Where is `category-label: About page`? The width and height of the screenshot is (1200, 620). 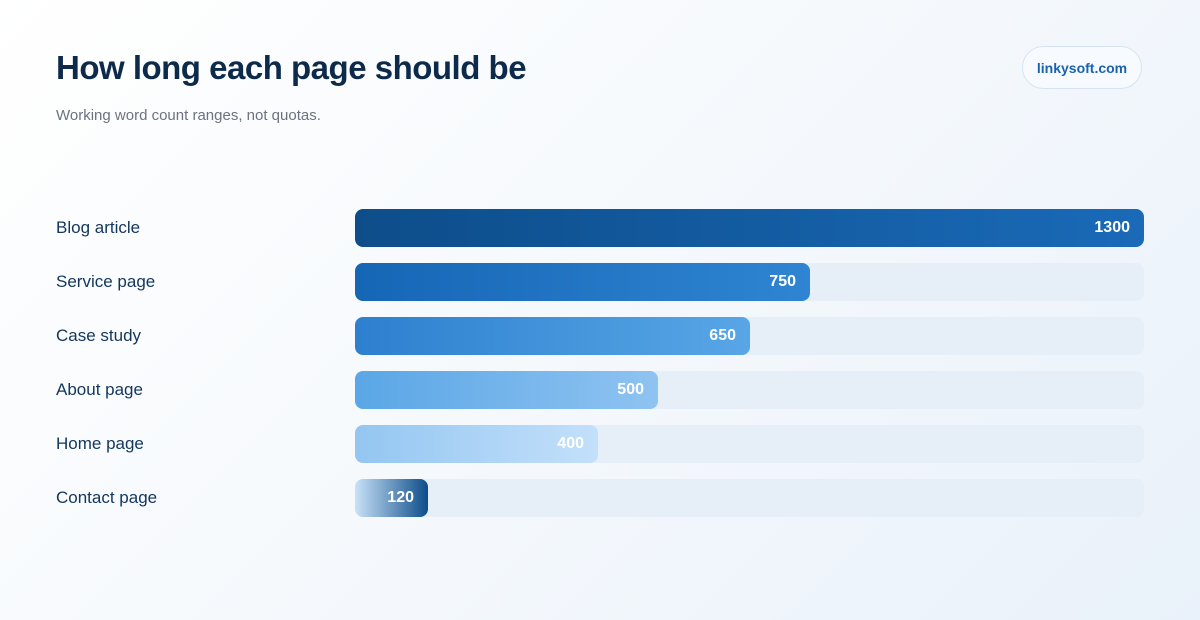 category-label: About page is located at coordinates (99, 389).